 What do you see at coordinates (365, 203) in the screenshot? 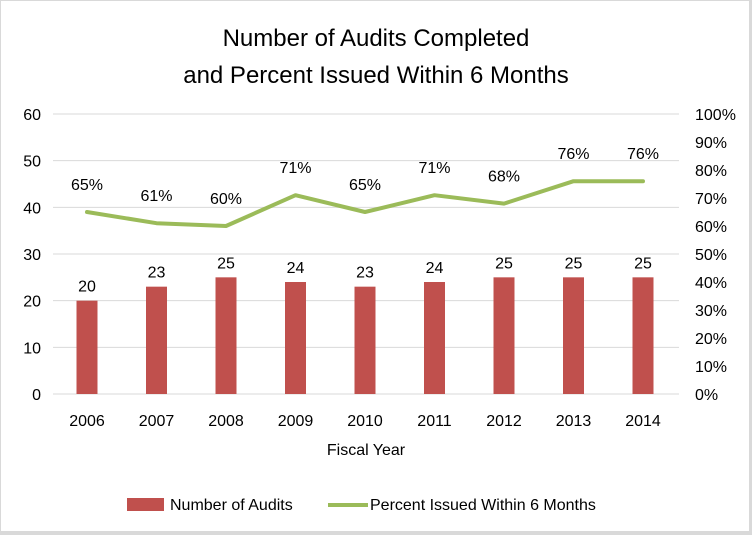
I see `line-series` at bounding box center [365, 203].